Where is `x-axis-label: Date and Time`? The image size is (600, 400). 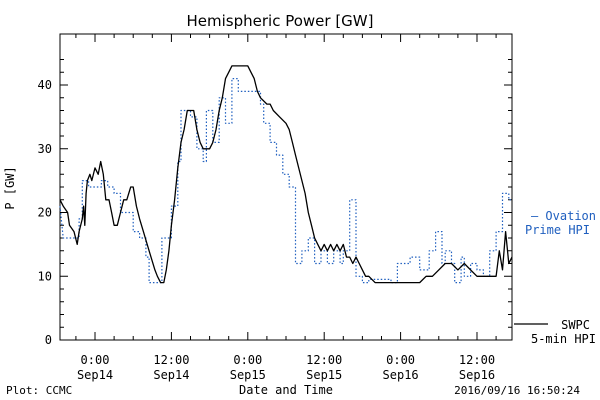 x-axis-label: Date and Time is located at coordinates (286, 390).